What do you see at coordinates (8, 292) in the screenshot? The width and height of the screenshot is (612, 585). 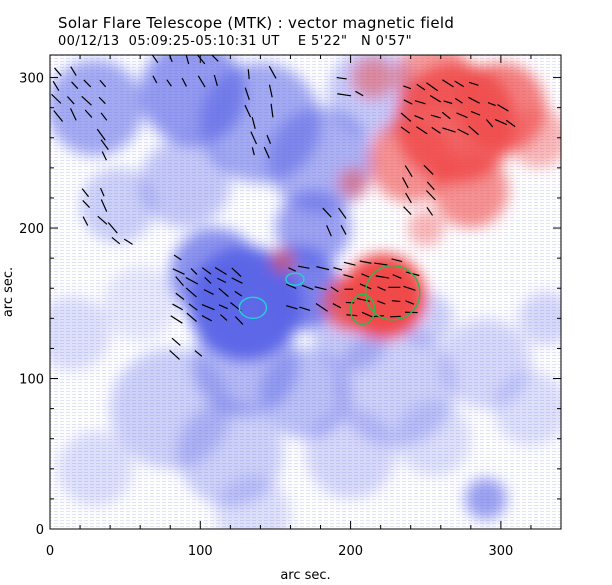 I see `y-axis-label: arc sec.` at bounding box center [8, 292].